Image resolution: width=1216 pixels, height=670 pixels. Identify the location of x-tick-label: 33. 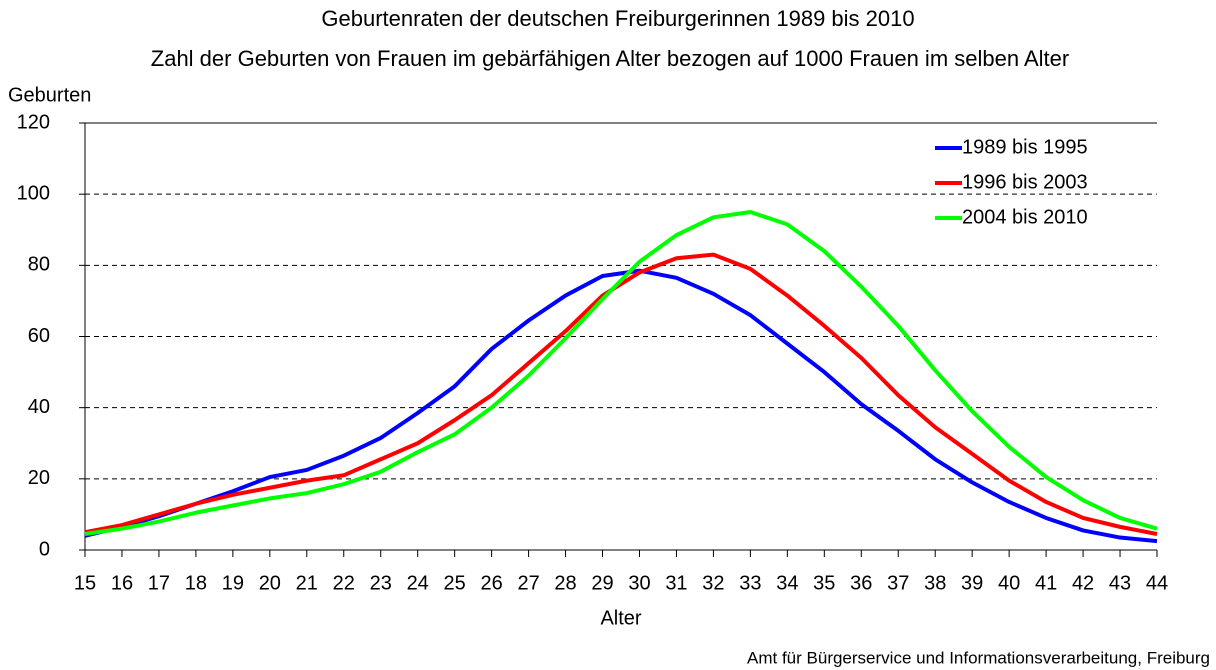
(750, 583).